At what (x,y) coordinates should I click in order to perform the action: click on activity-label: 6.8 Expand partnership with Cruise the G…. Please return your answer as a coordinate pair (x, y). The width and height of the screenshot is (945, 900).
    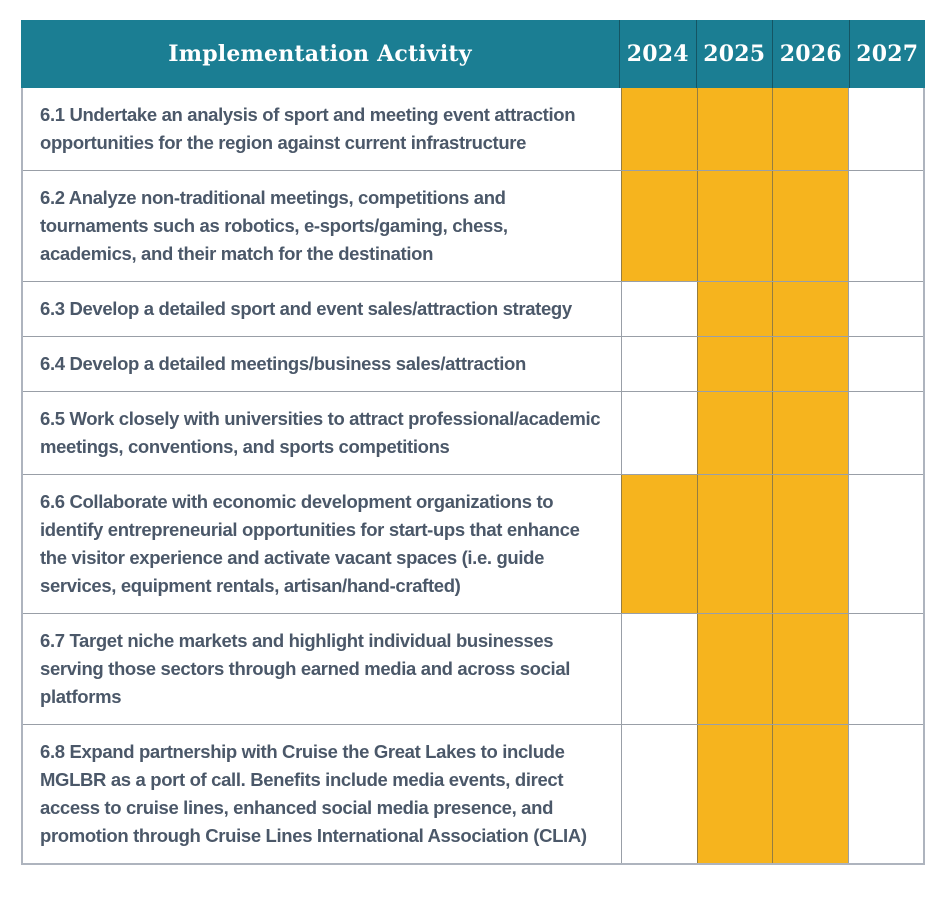
    Looking at the image, I should click on (313, 793).